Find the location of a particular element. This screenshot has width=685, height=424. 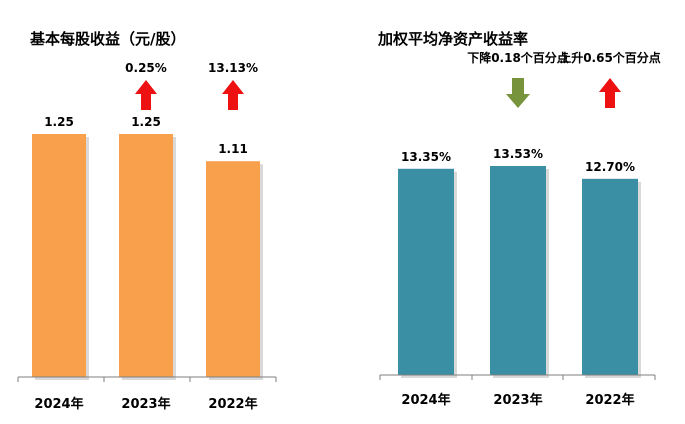

roe-category-label: 2023年 is located at coordinates (517, 400).